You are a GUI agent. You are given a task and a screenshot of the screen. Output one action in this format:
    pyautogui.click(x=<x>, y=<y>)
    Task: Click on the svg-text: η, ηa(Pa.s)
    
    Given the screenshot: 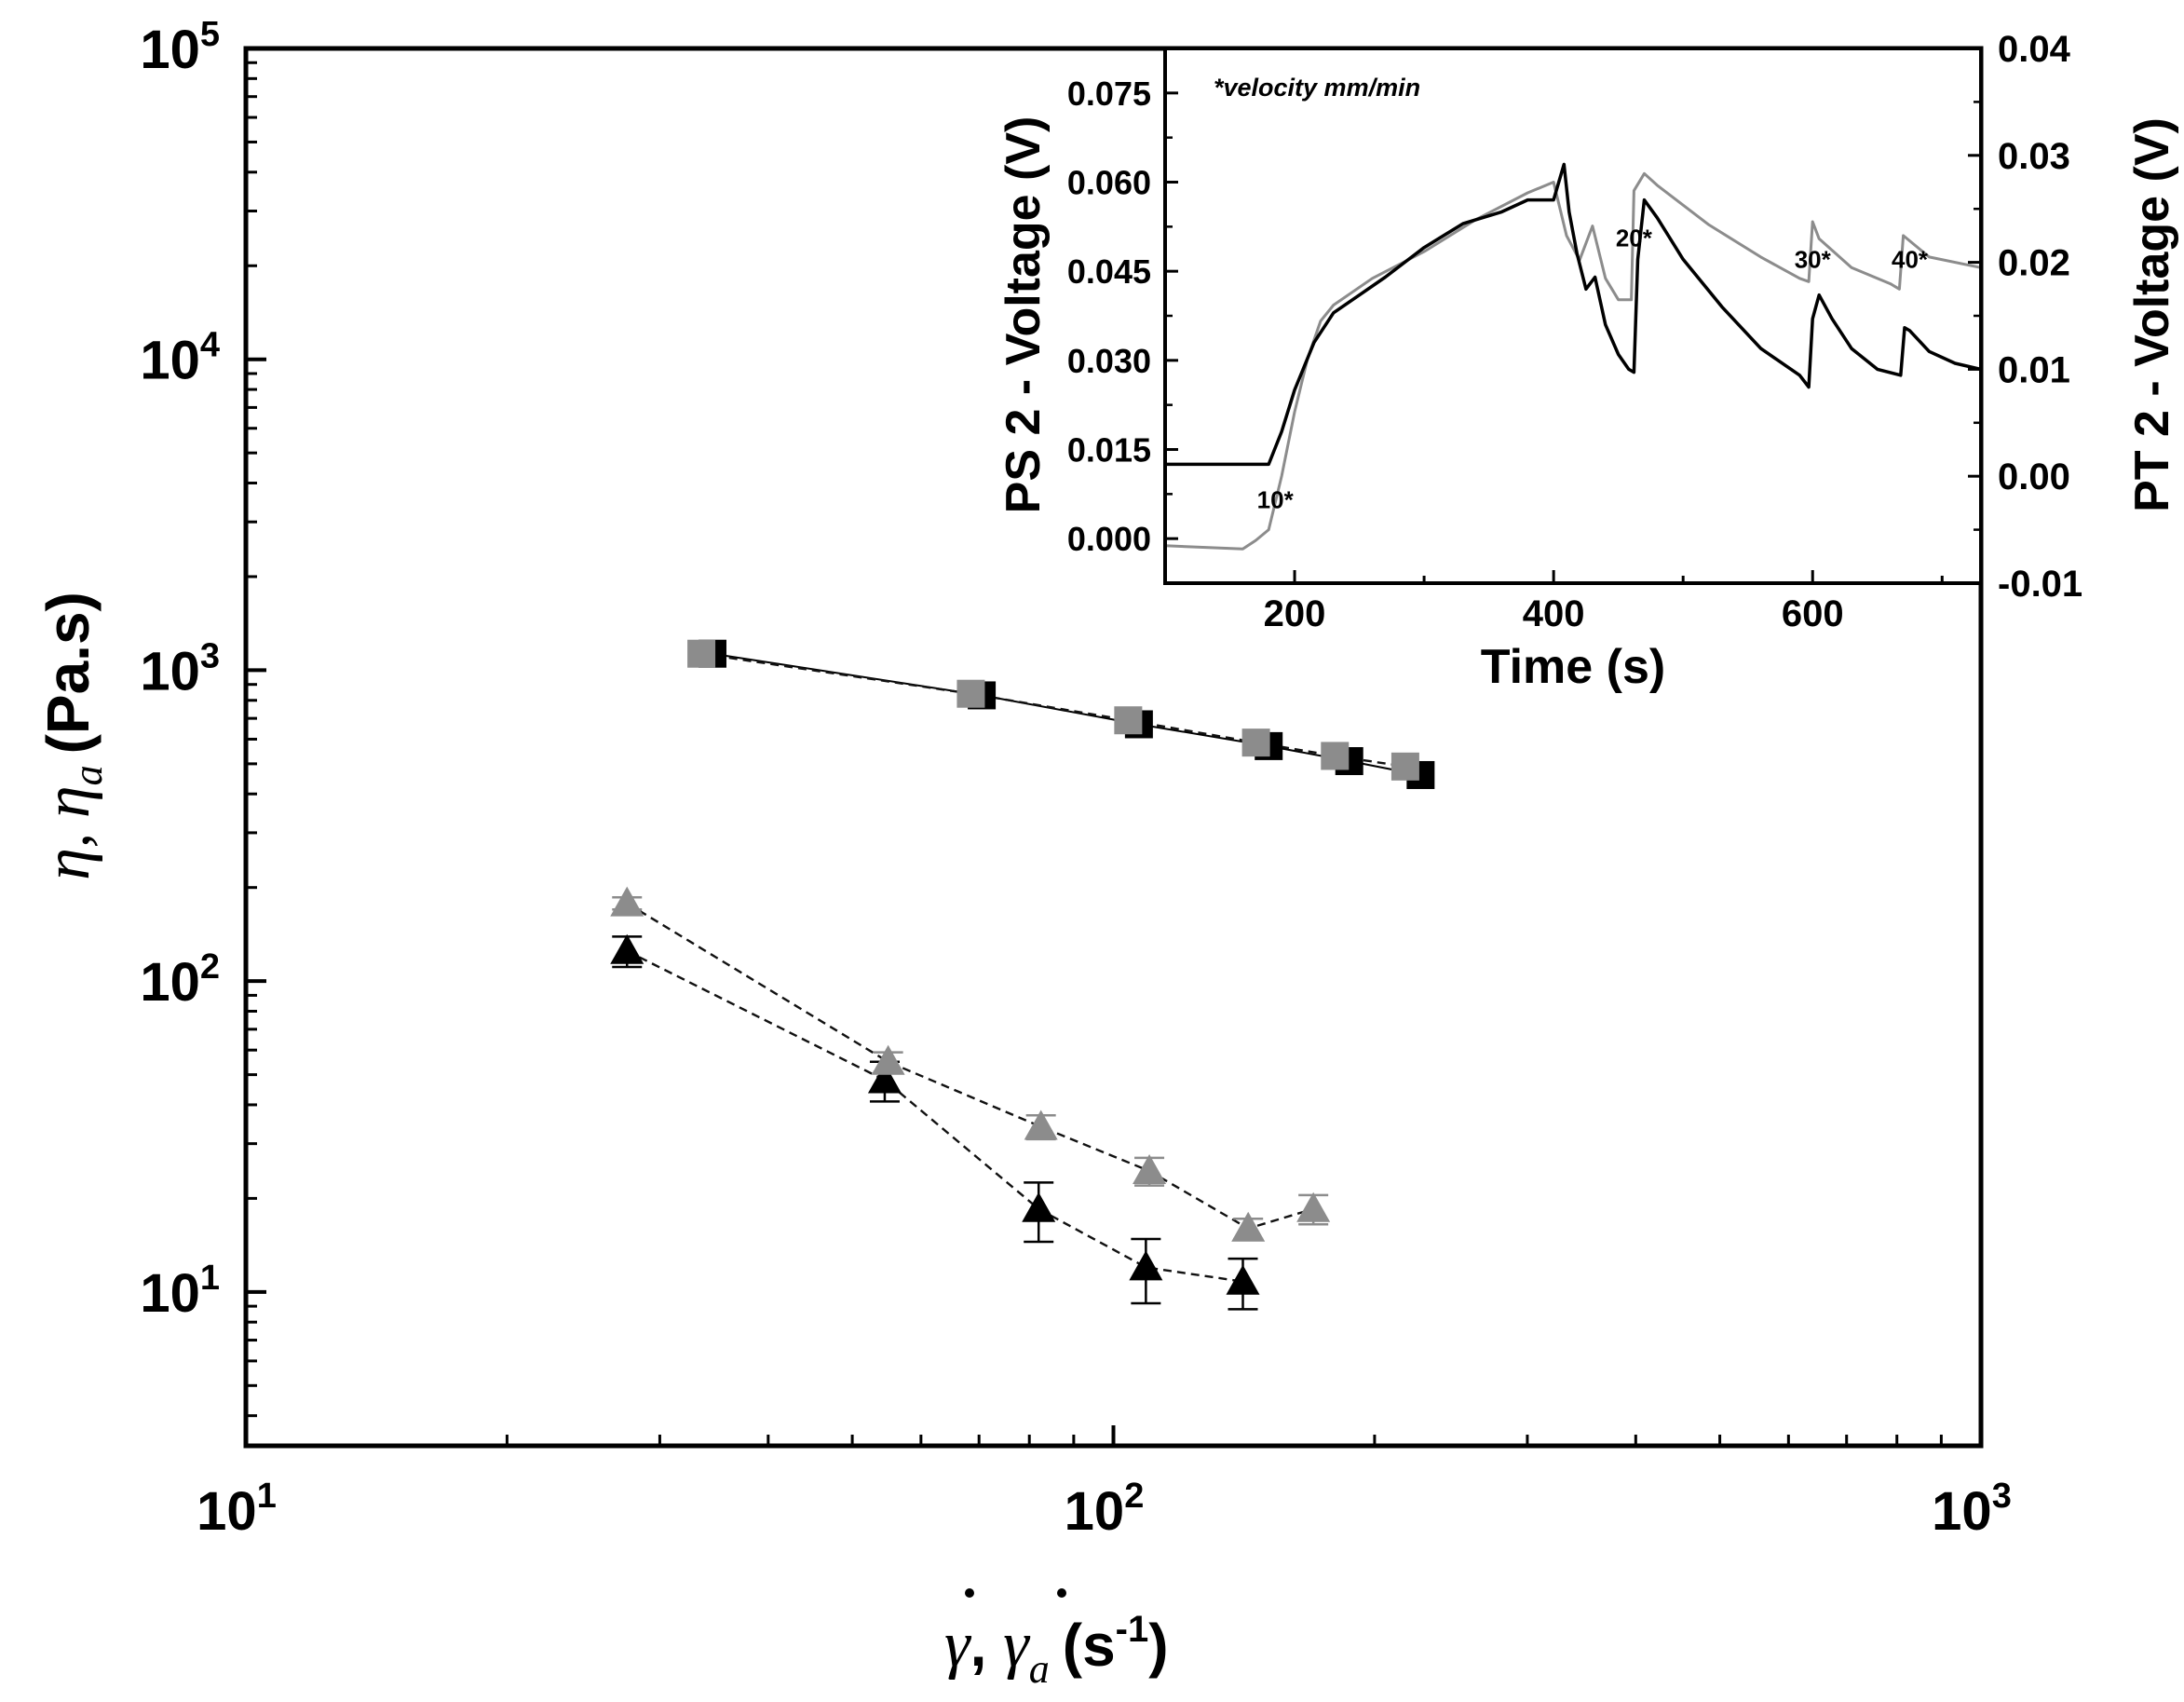 What is the action you would take?
    pyautogui.click(x=71, y=736)
    